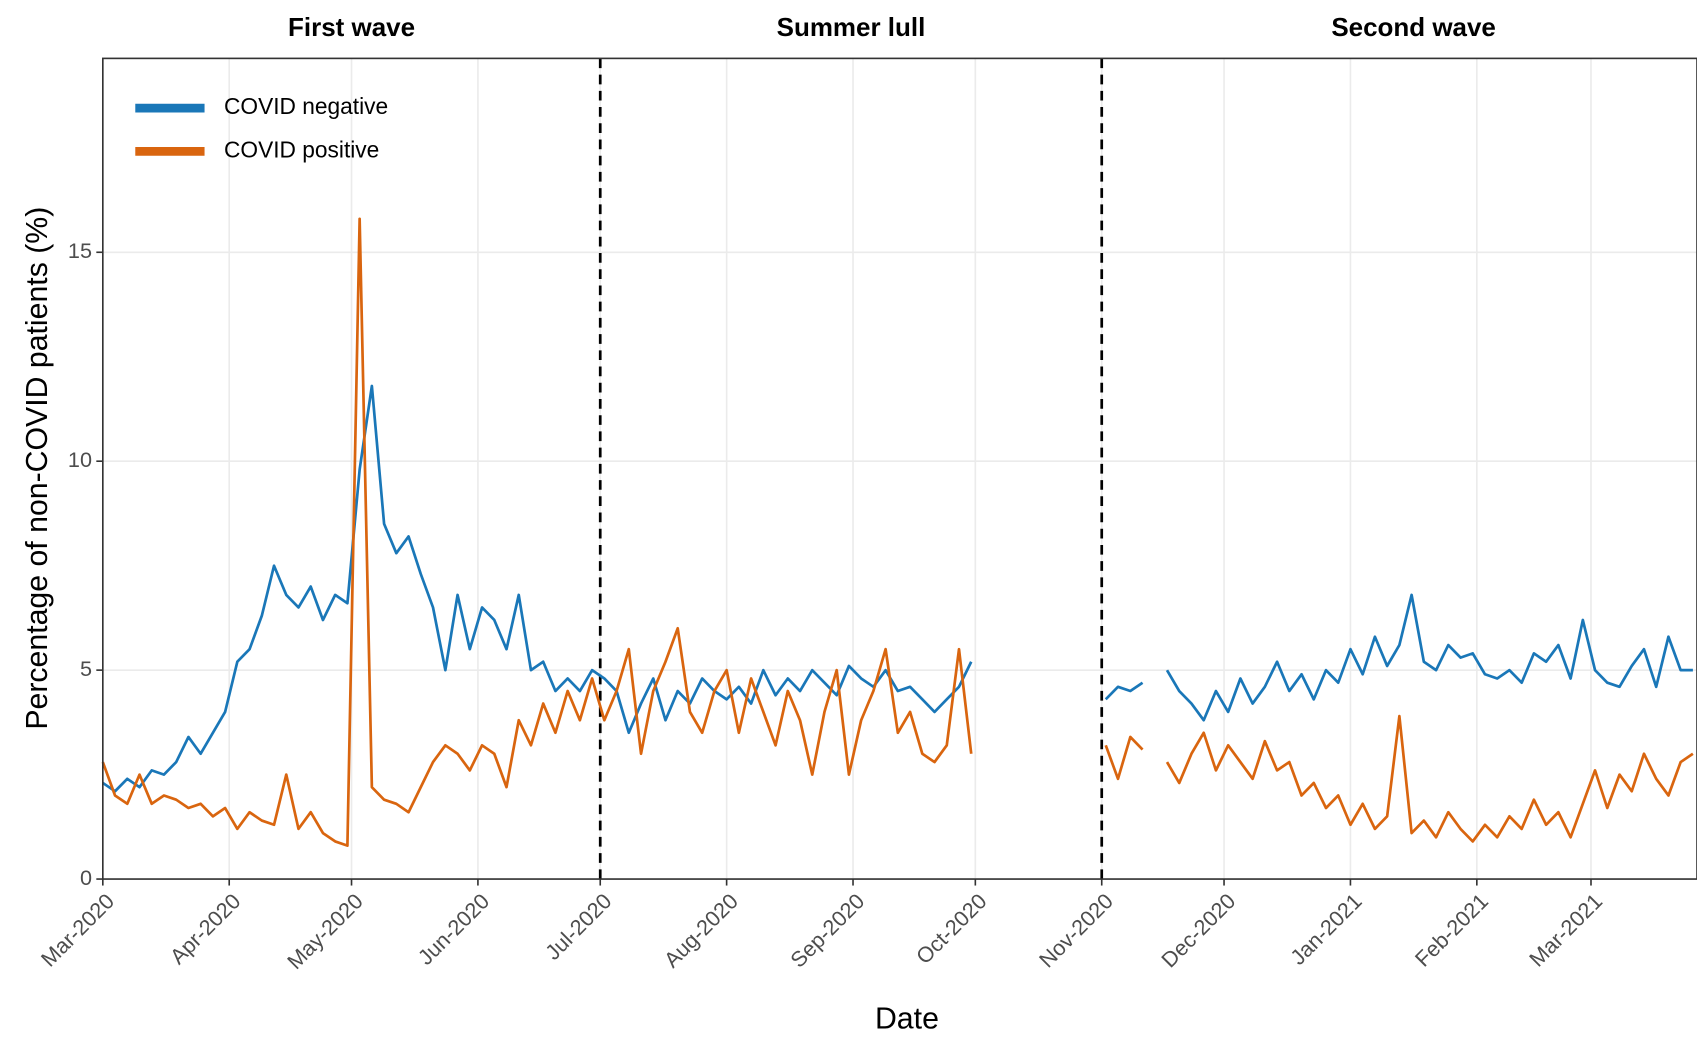  I want to click on x-axis-title: Date, so click(907, 1019).